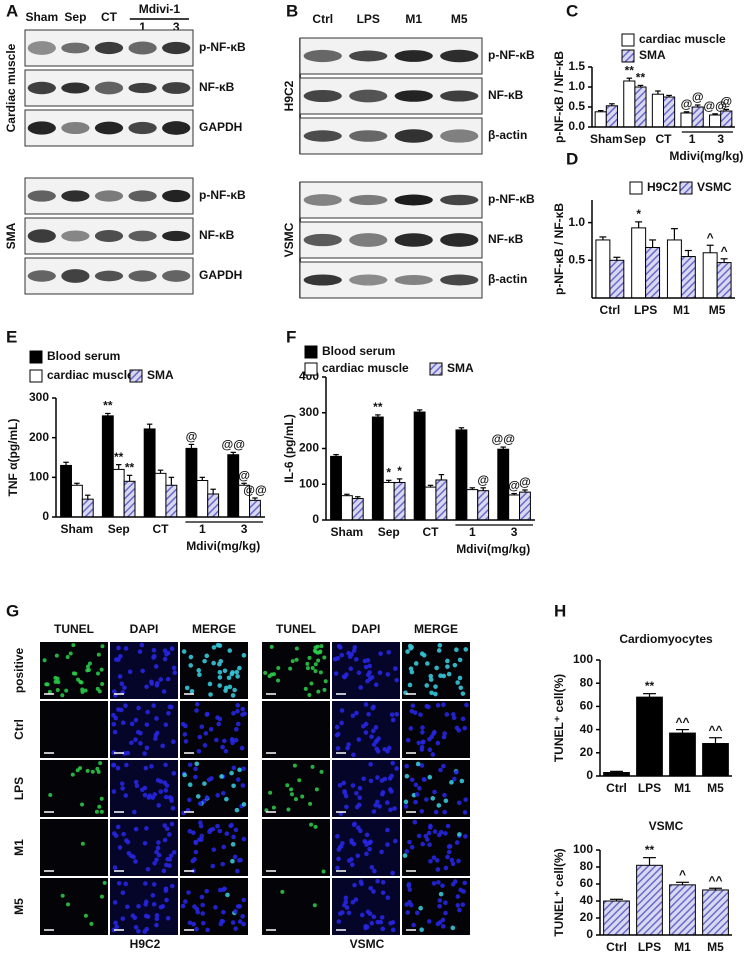 Image resolution: width=750 pixels, height=963 pixels. I want to click on condition-label: positive, so click(19, 671).